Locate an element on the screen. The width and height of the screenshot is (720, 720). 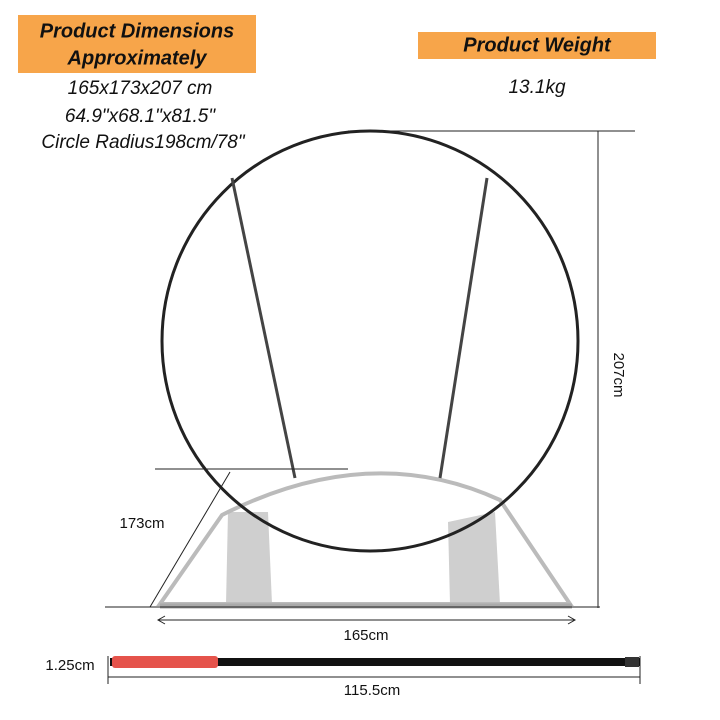
dimensions-line: 165x173x207 cm is located at coordinates (140, 88).